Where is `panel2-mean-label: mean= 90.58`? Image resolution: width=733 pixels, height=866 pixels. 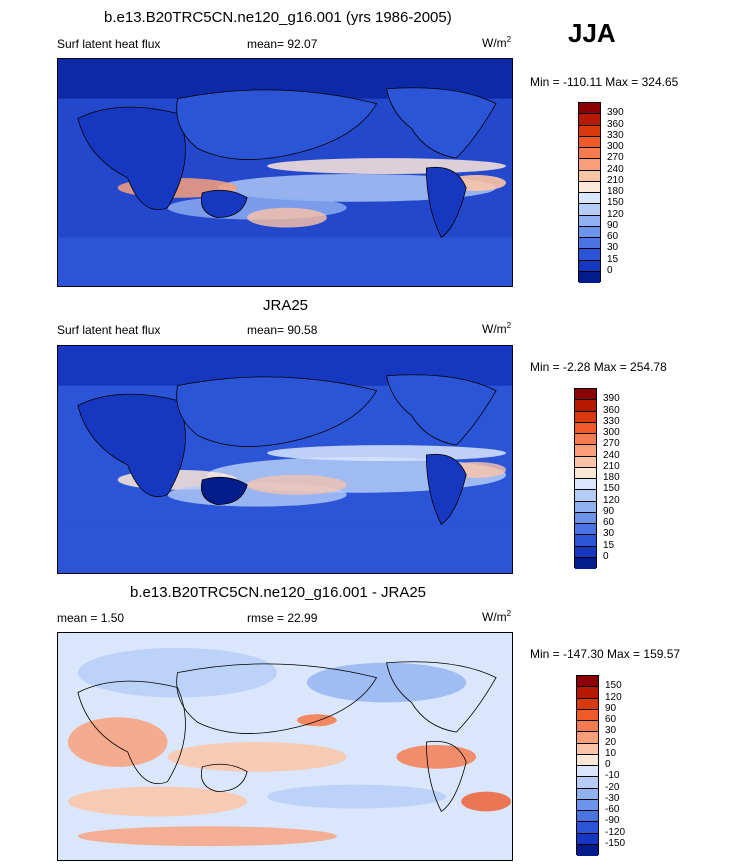
panel2-mean-label: mean= 90.58 is located at coordinates (282, 330).